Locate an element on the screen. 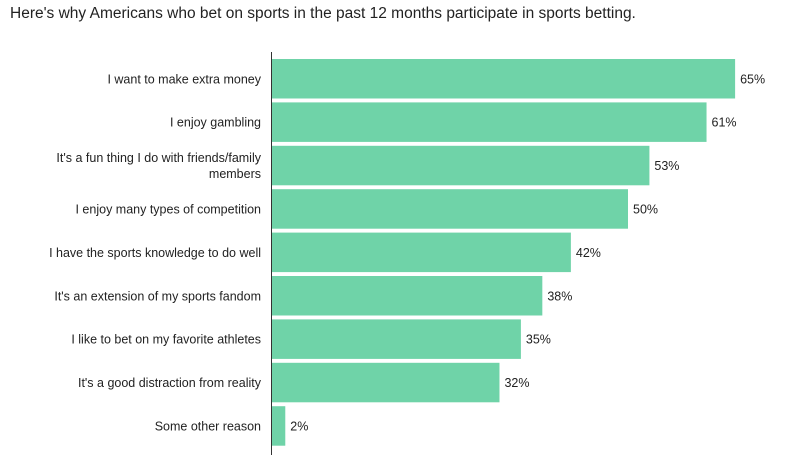 The image size is (793, 461). data-label: 35% is located at coordinates (538, 340).